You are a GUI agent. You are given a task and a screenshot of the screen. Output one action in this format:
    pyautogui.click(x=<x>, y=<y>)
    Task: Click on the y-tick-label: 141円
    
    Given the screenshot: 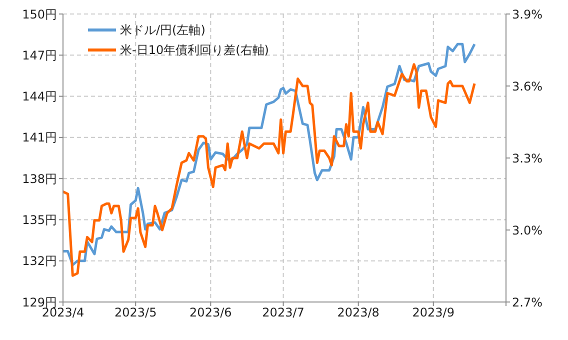 What is the action you would take?
    pyautogui.click(x=39, y=137)
    